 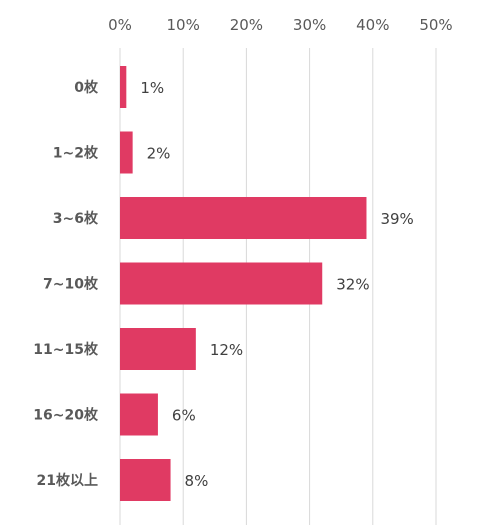 What do you see at coordinates (372, 25) in the screenshot?
I see `x-tick-label: 40%` at bounding box center [372, 25].